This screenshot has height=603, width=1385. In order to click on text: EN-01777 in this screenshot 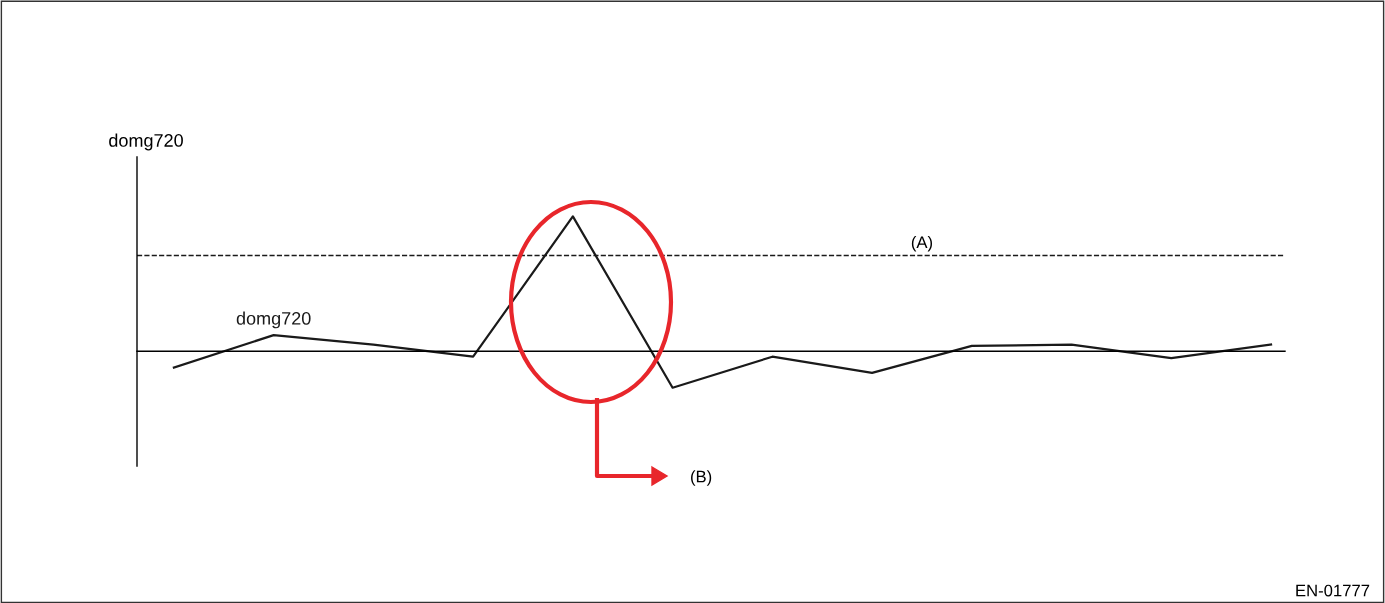, I will do `click(1333, 590)`.